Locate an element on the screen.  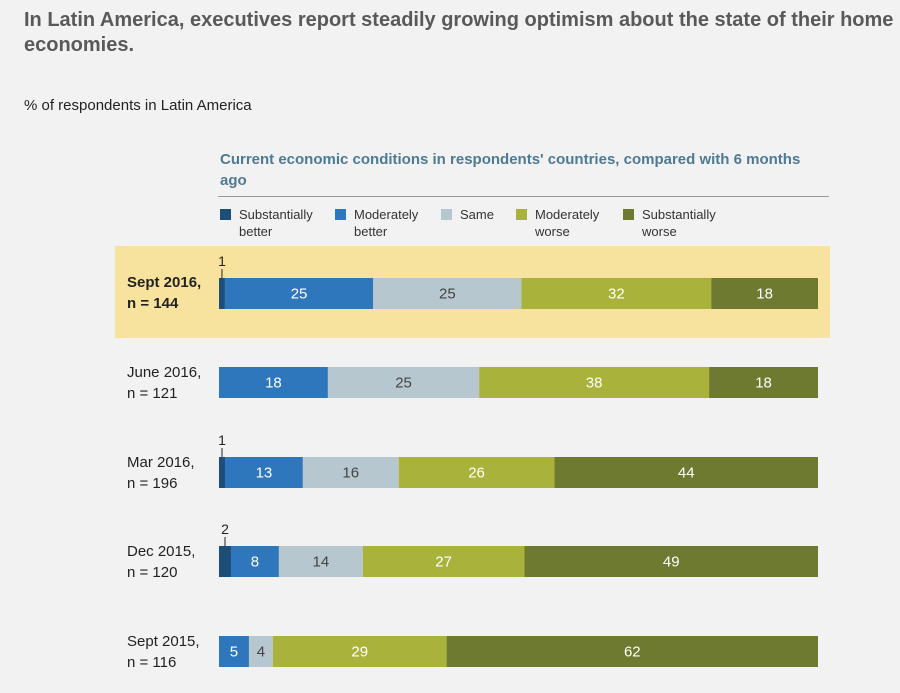
bar-value-label: 44 is located at coordinates (686, 473).